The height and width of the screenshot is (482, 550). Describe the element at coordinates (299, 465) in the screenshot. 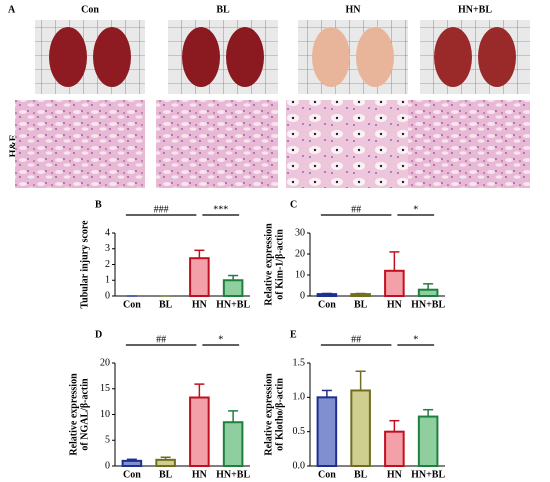

I see `y-tick-label: 0.0` at that location.